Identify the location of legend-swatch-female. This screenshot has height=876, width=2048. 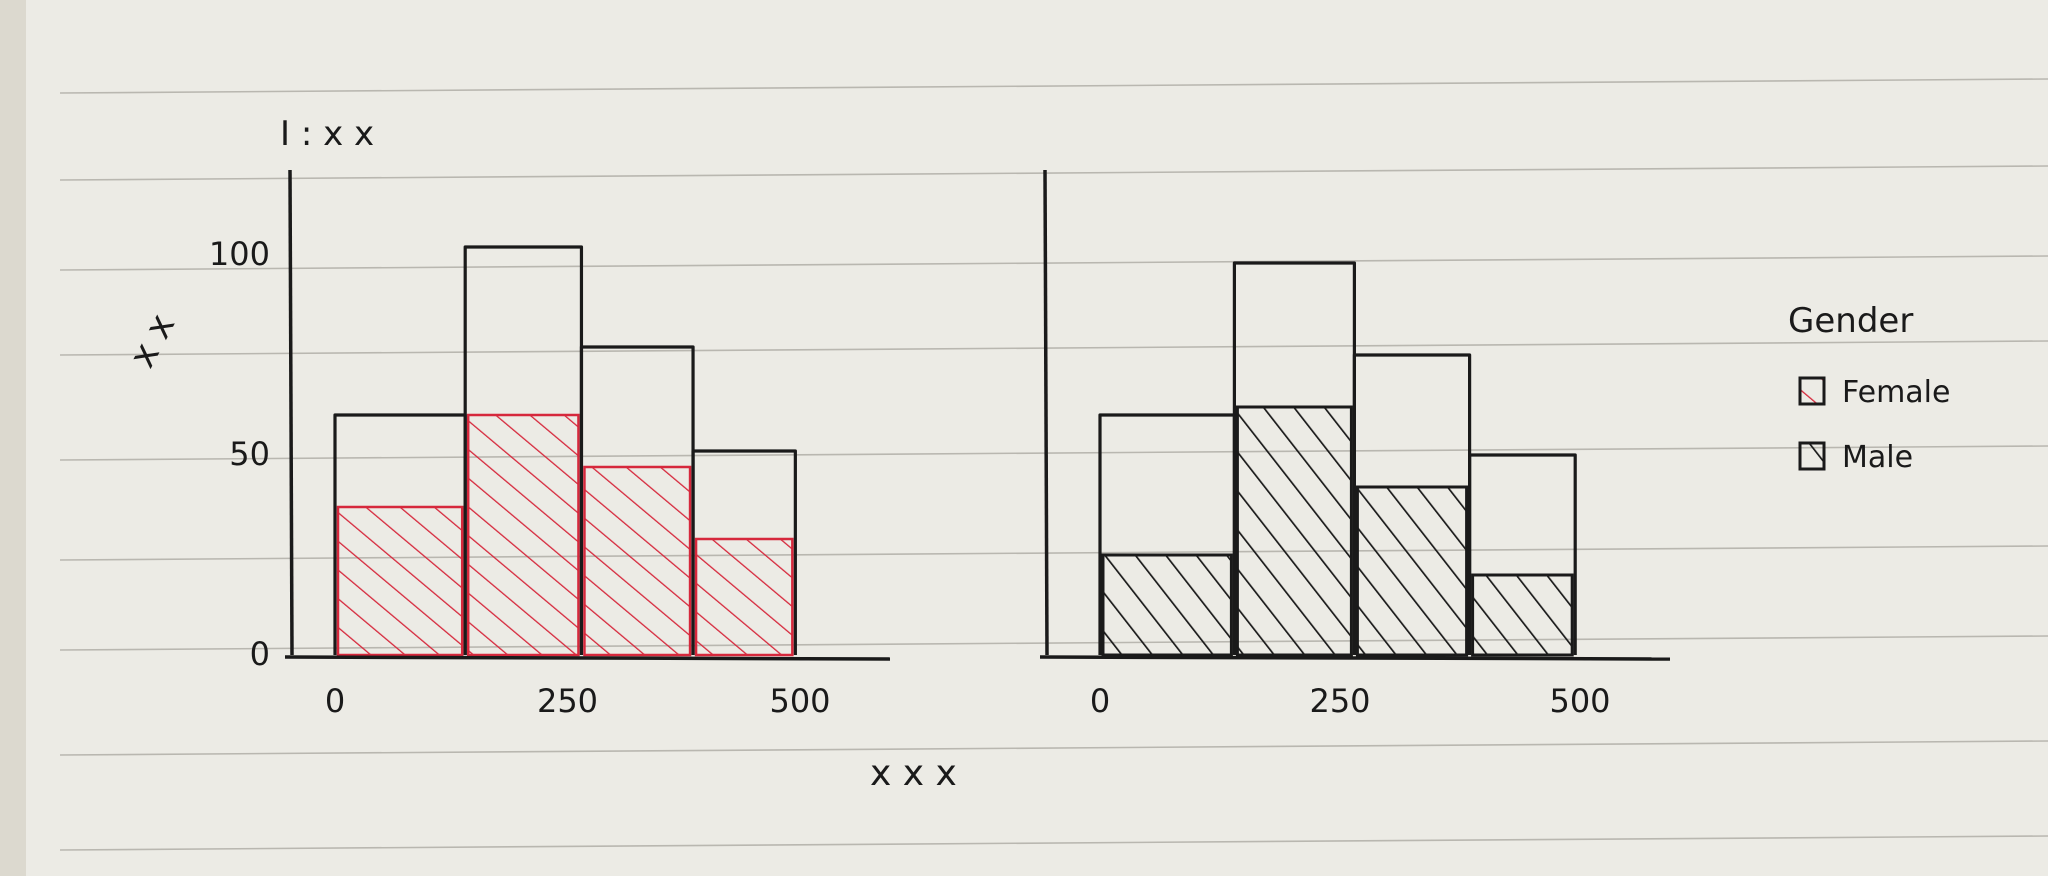
(1812, 391).